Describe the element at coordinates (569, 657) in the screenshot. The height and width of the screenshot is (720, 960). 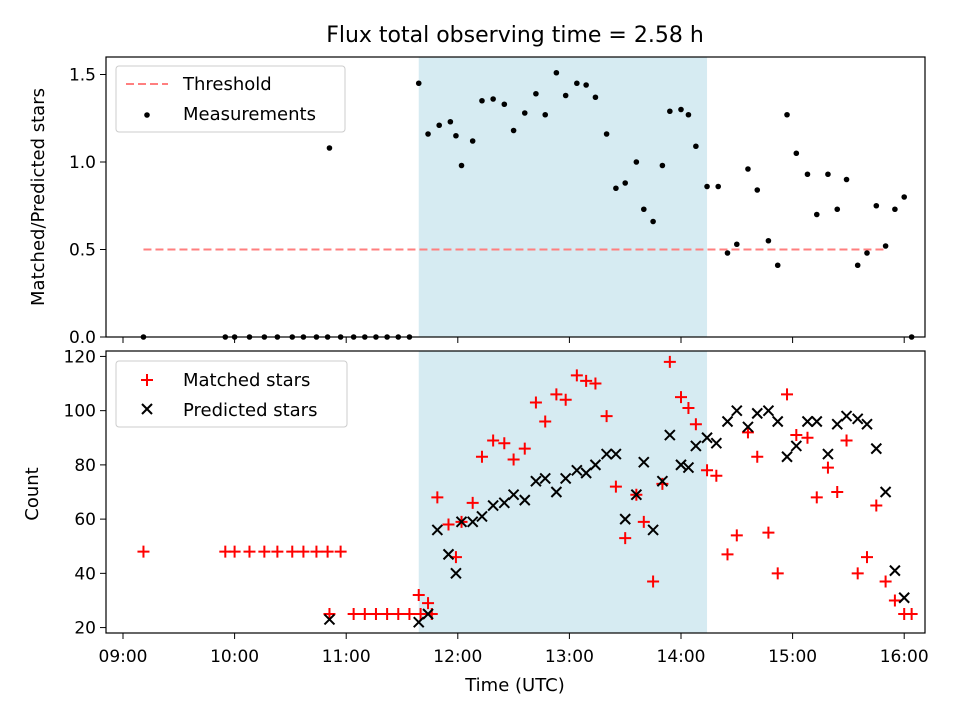
I see `bottom-xtick-label: 13:00` at that location.